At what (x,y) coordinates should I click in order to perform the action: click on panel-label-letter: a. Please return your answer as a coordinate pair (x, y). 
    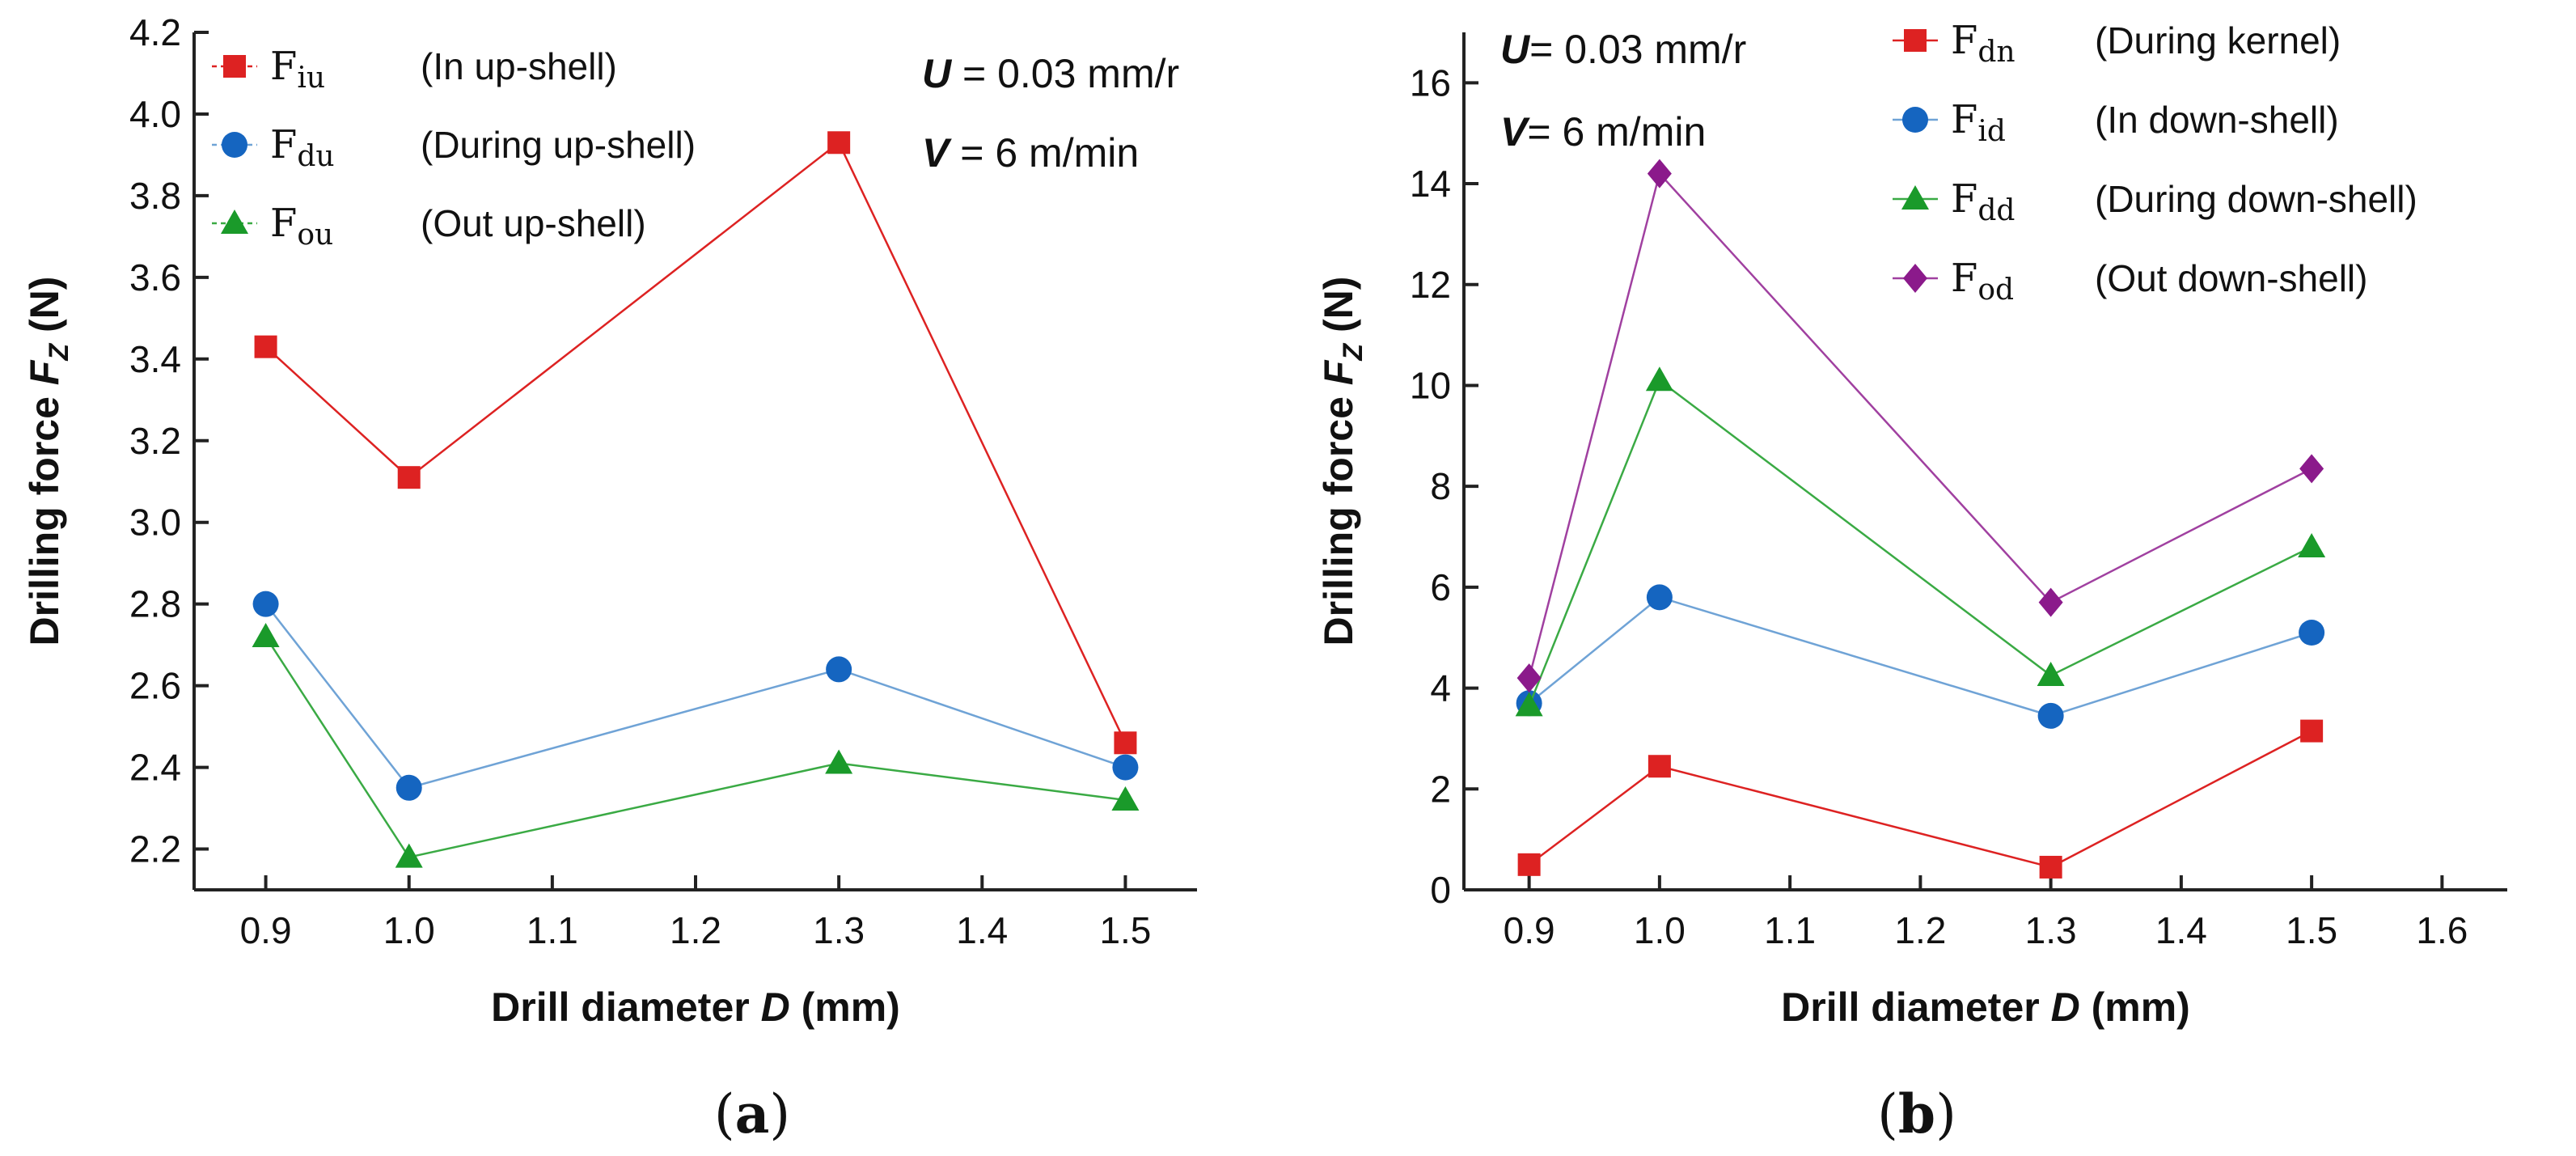
    Looking at the image, I should click on (753, 1113).